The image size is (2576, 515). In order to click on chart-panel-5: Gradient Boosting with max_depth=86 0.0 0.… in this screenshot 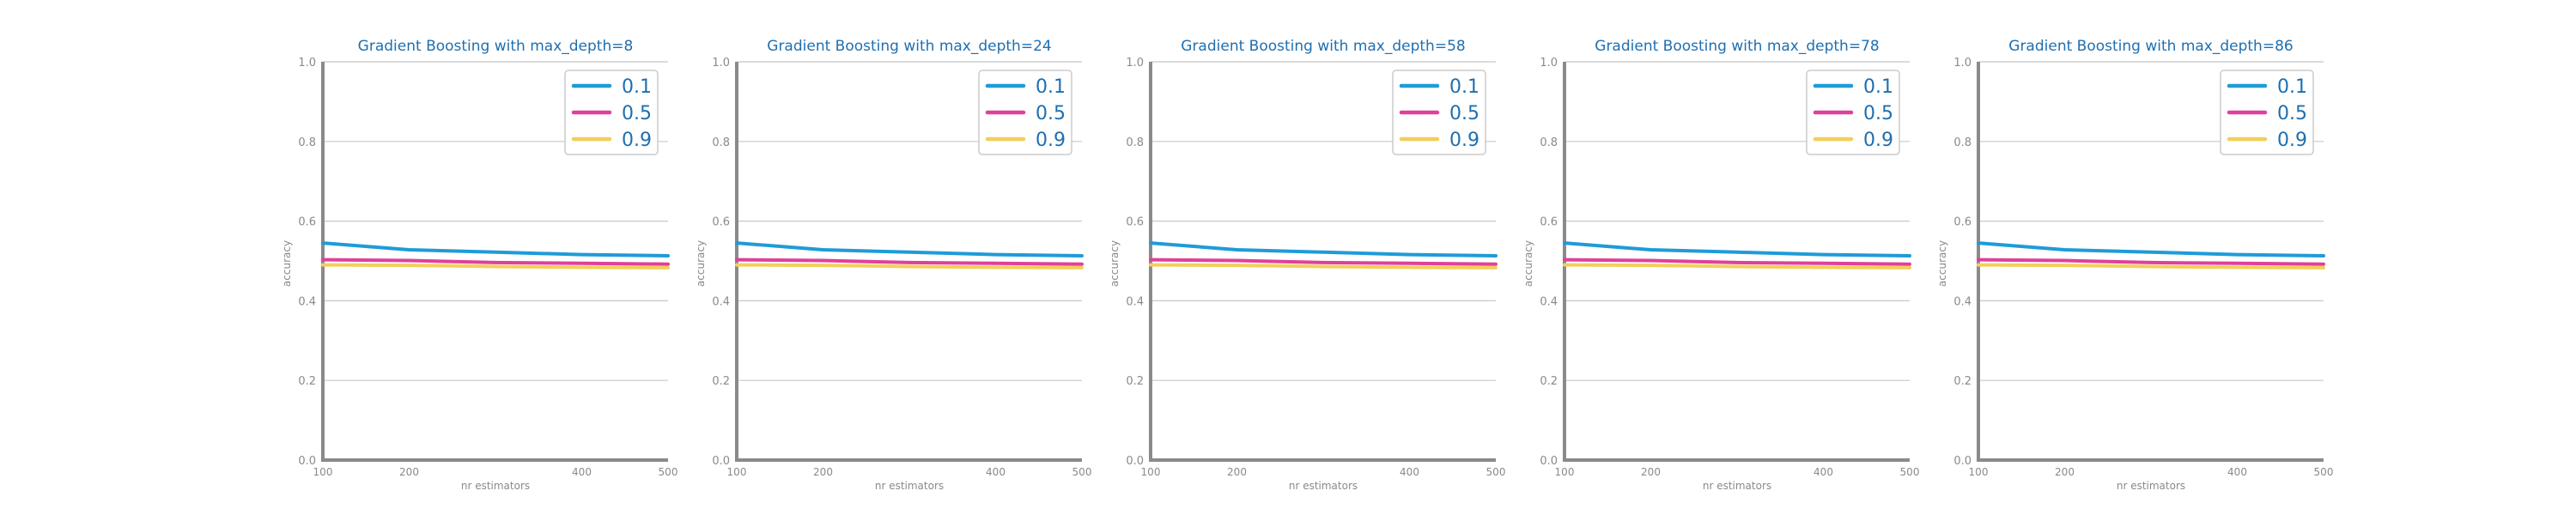, I will do `click(2134, 265)`.